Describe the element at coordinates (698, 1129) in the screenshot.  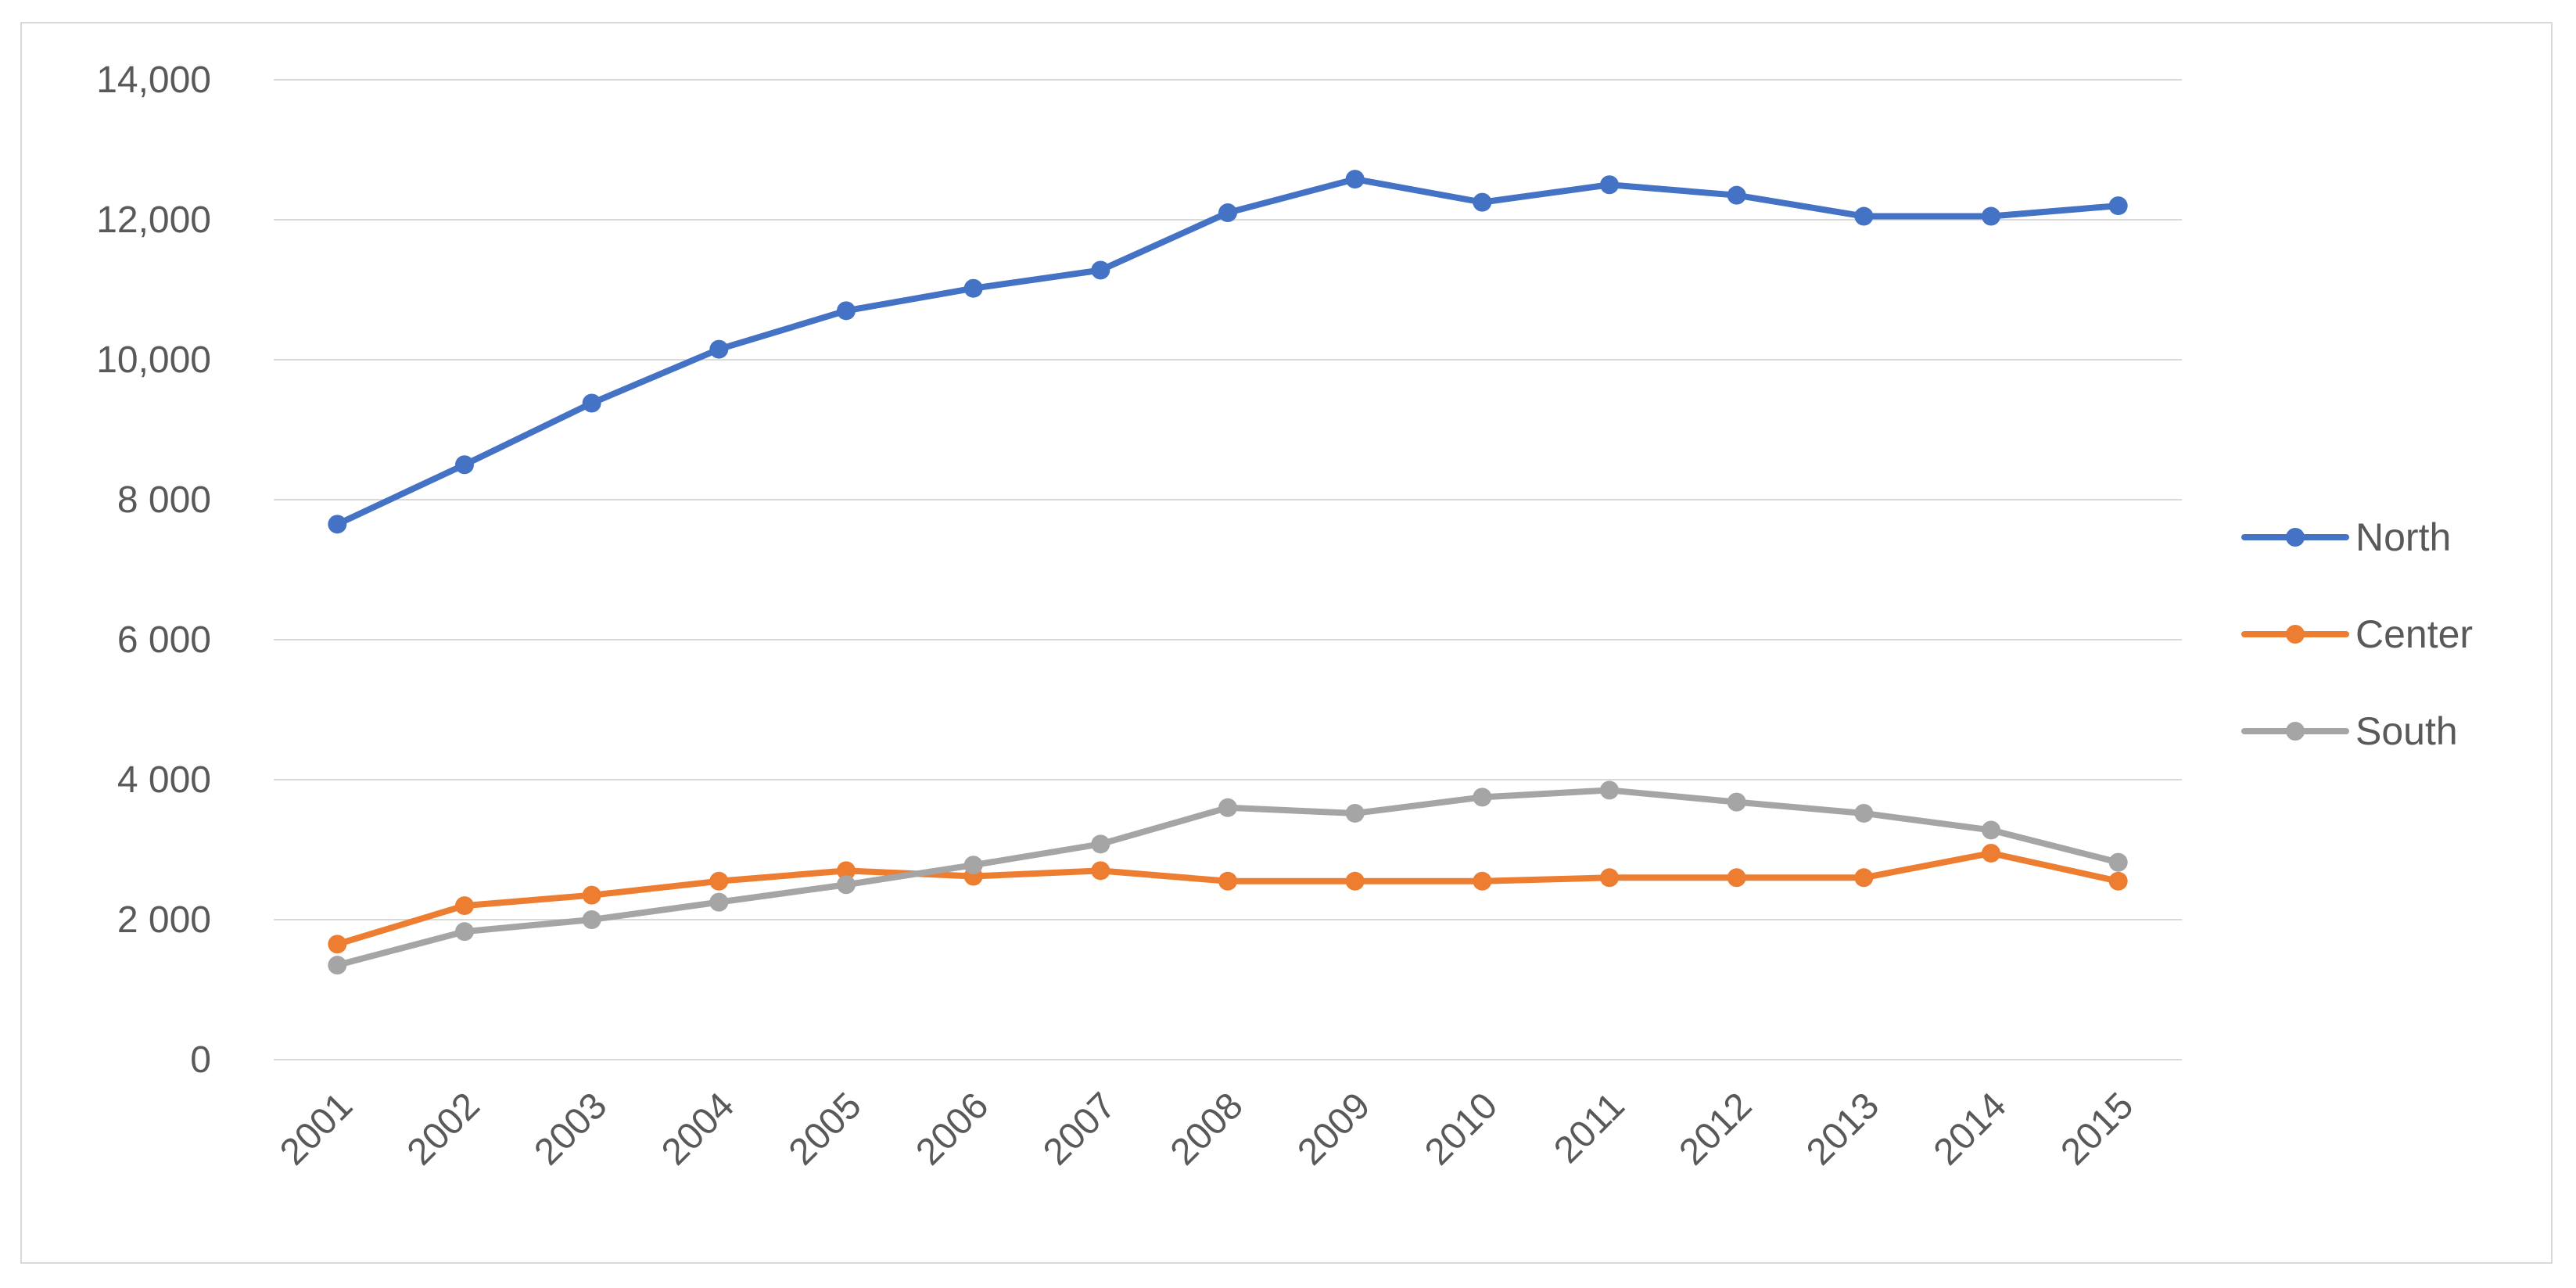
I see `x-tick-label: 2004` at that location.